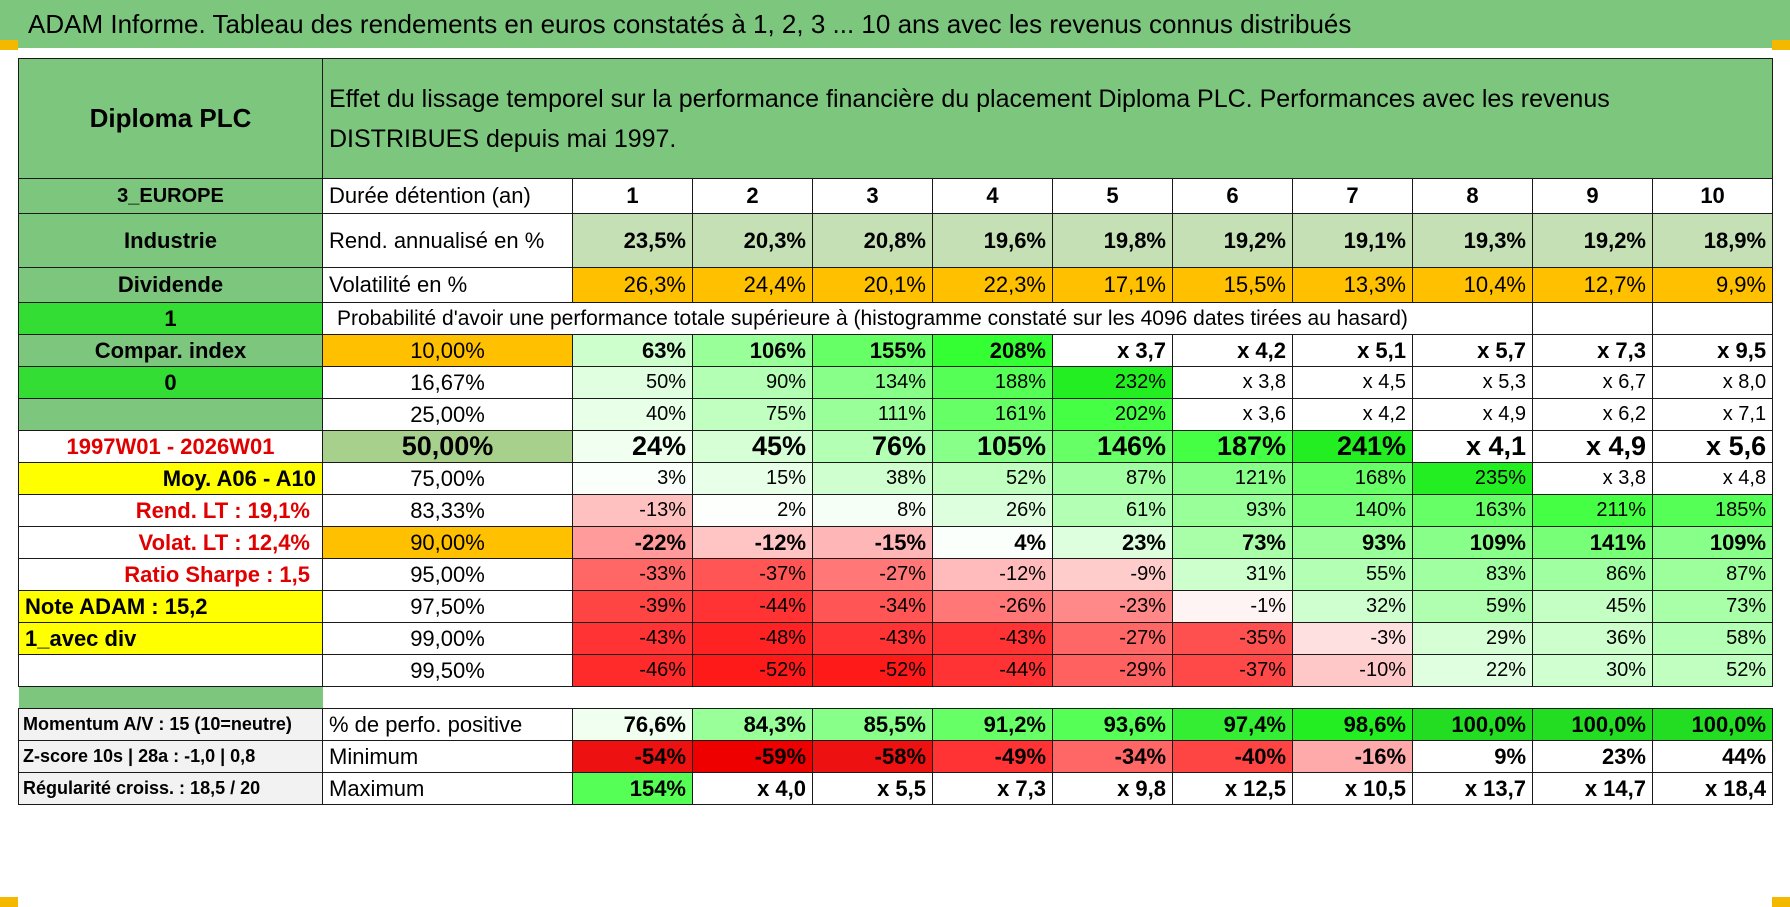 The width and height of the screenshot is (1790, 907). What do you see at coordinates (1232, 670) in the screenshot?
I see `quantile-value-cell: -37%` at bounding box center [1232, 670].